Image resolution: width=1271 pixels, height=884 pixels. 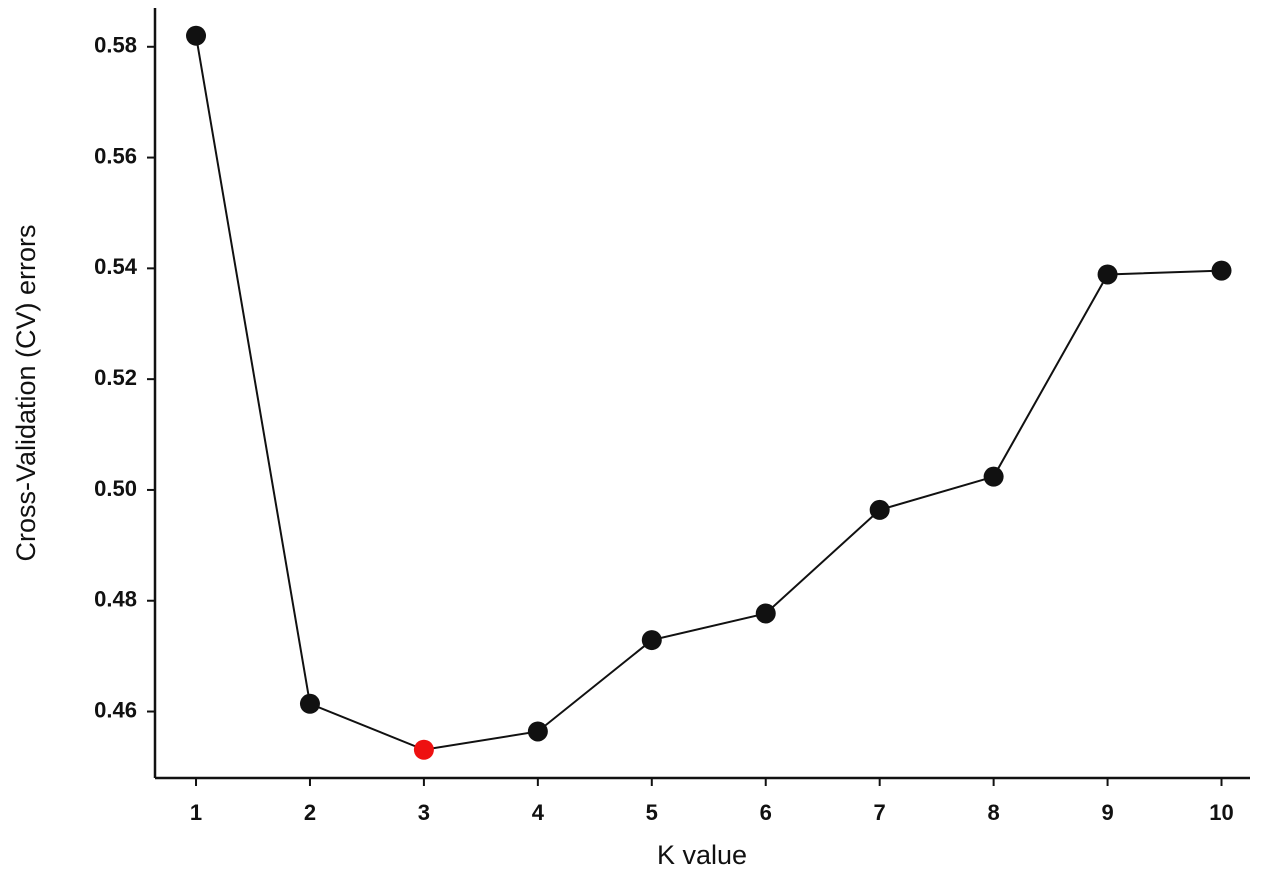 I want to click on x-tick-label: 3, so click(x=424, y=812).